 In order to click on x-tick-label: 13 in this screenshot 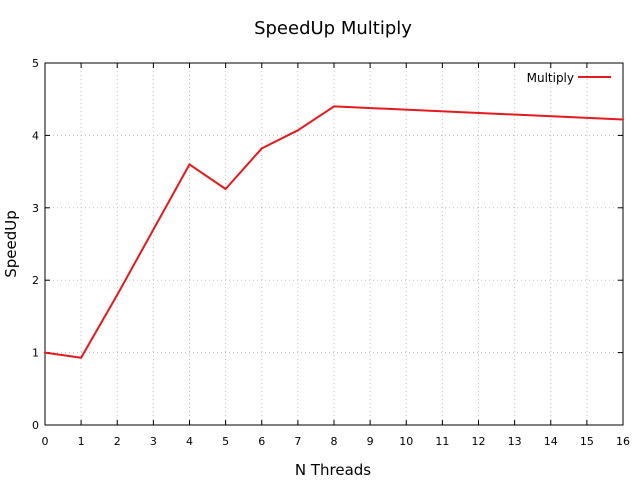, I will do `click(515, 441)`.